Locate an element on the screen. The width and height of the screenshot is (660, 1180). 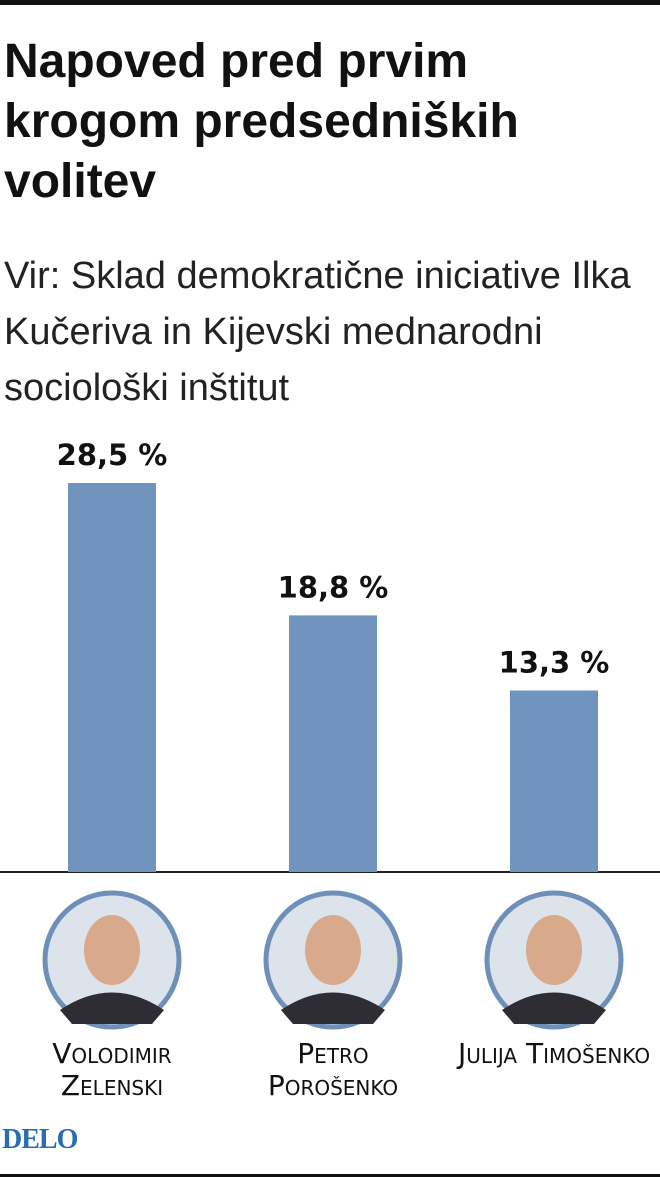
category-label: Petro Porošenko is located at coordinates (333, 1069).